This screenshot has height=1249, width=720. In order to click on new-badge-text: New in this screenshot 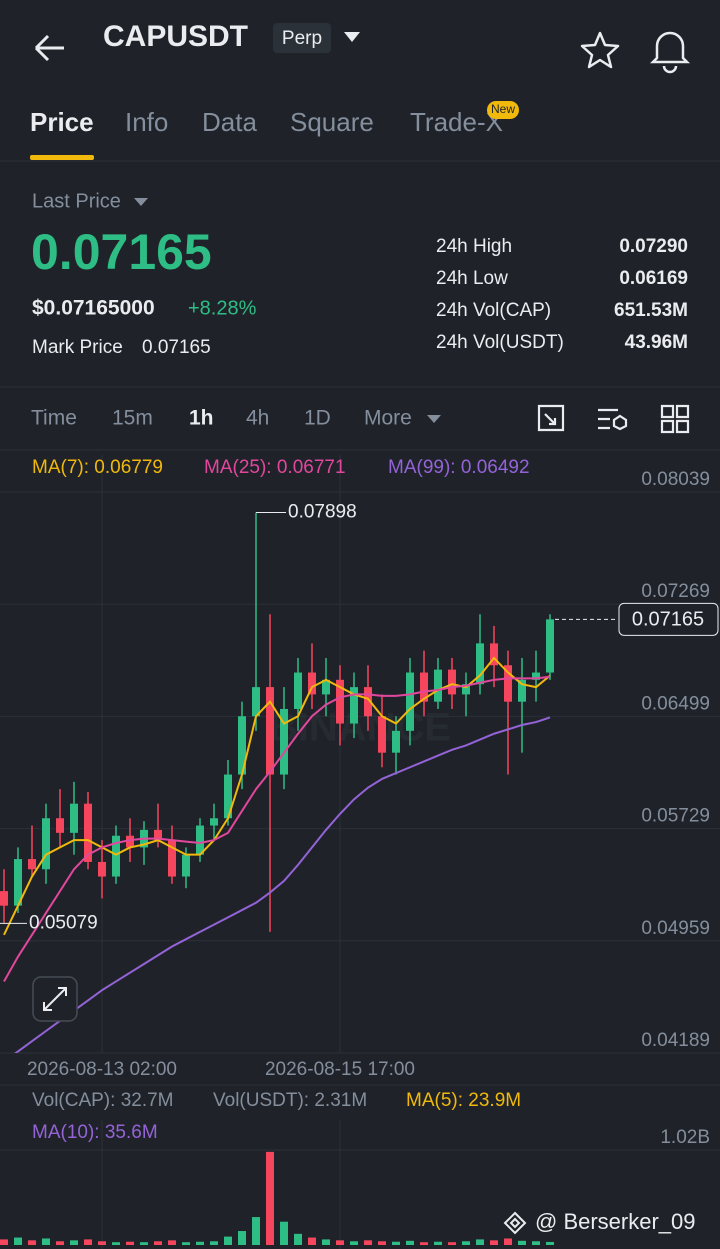, I will do `click(503, 109)`.